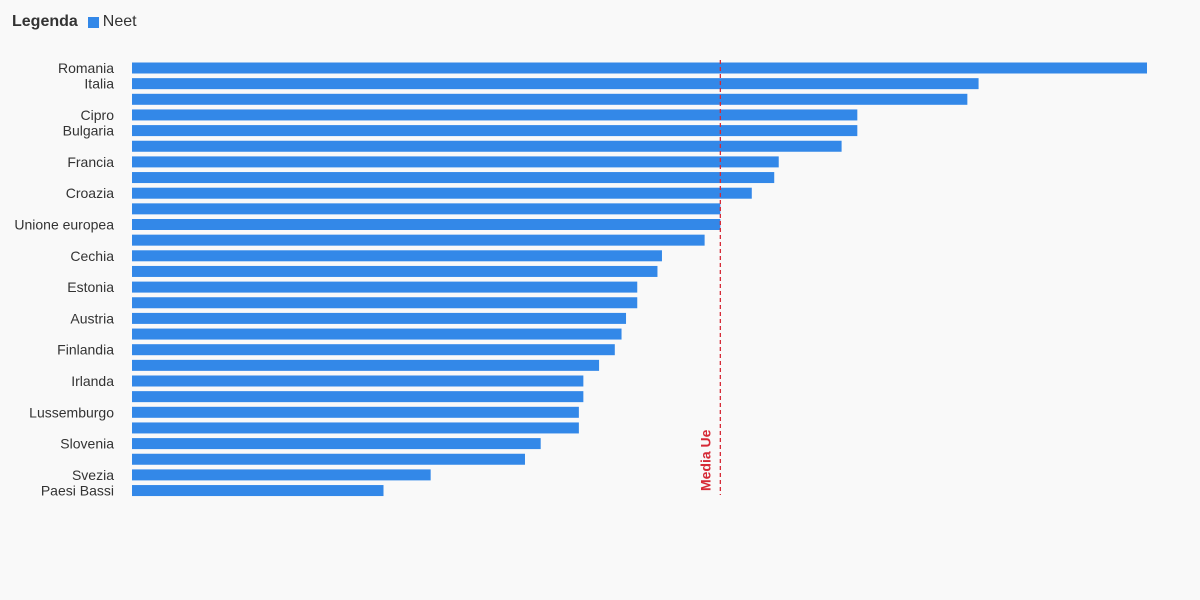 The width and height of the screenshot is (1200, 600). I want to click on bar-cipro, so click(495, 115).